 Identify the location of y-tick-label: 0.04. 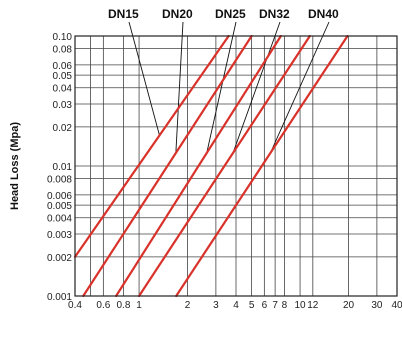
(63, 89).